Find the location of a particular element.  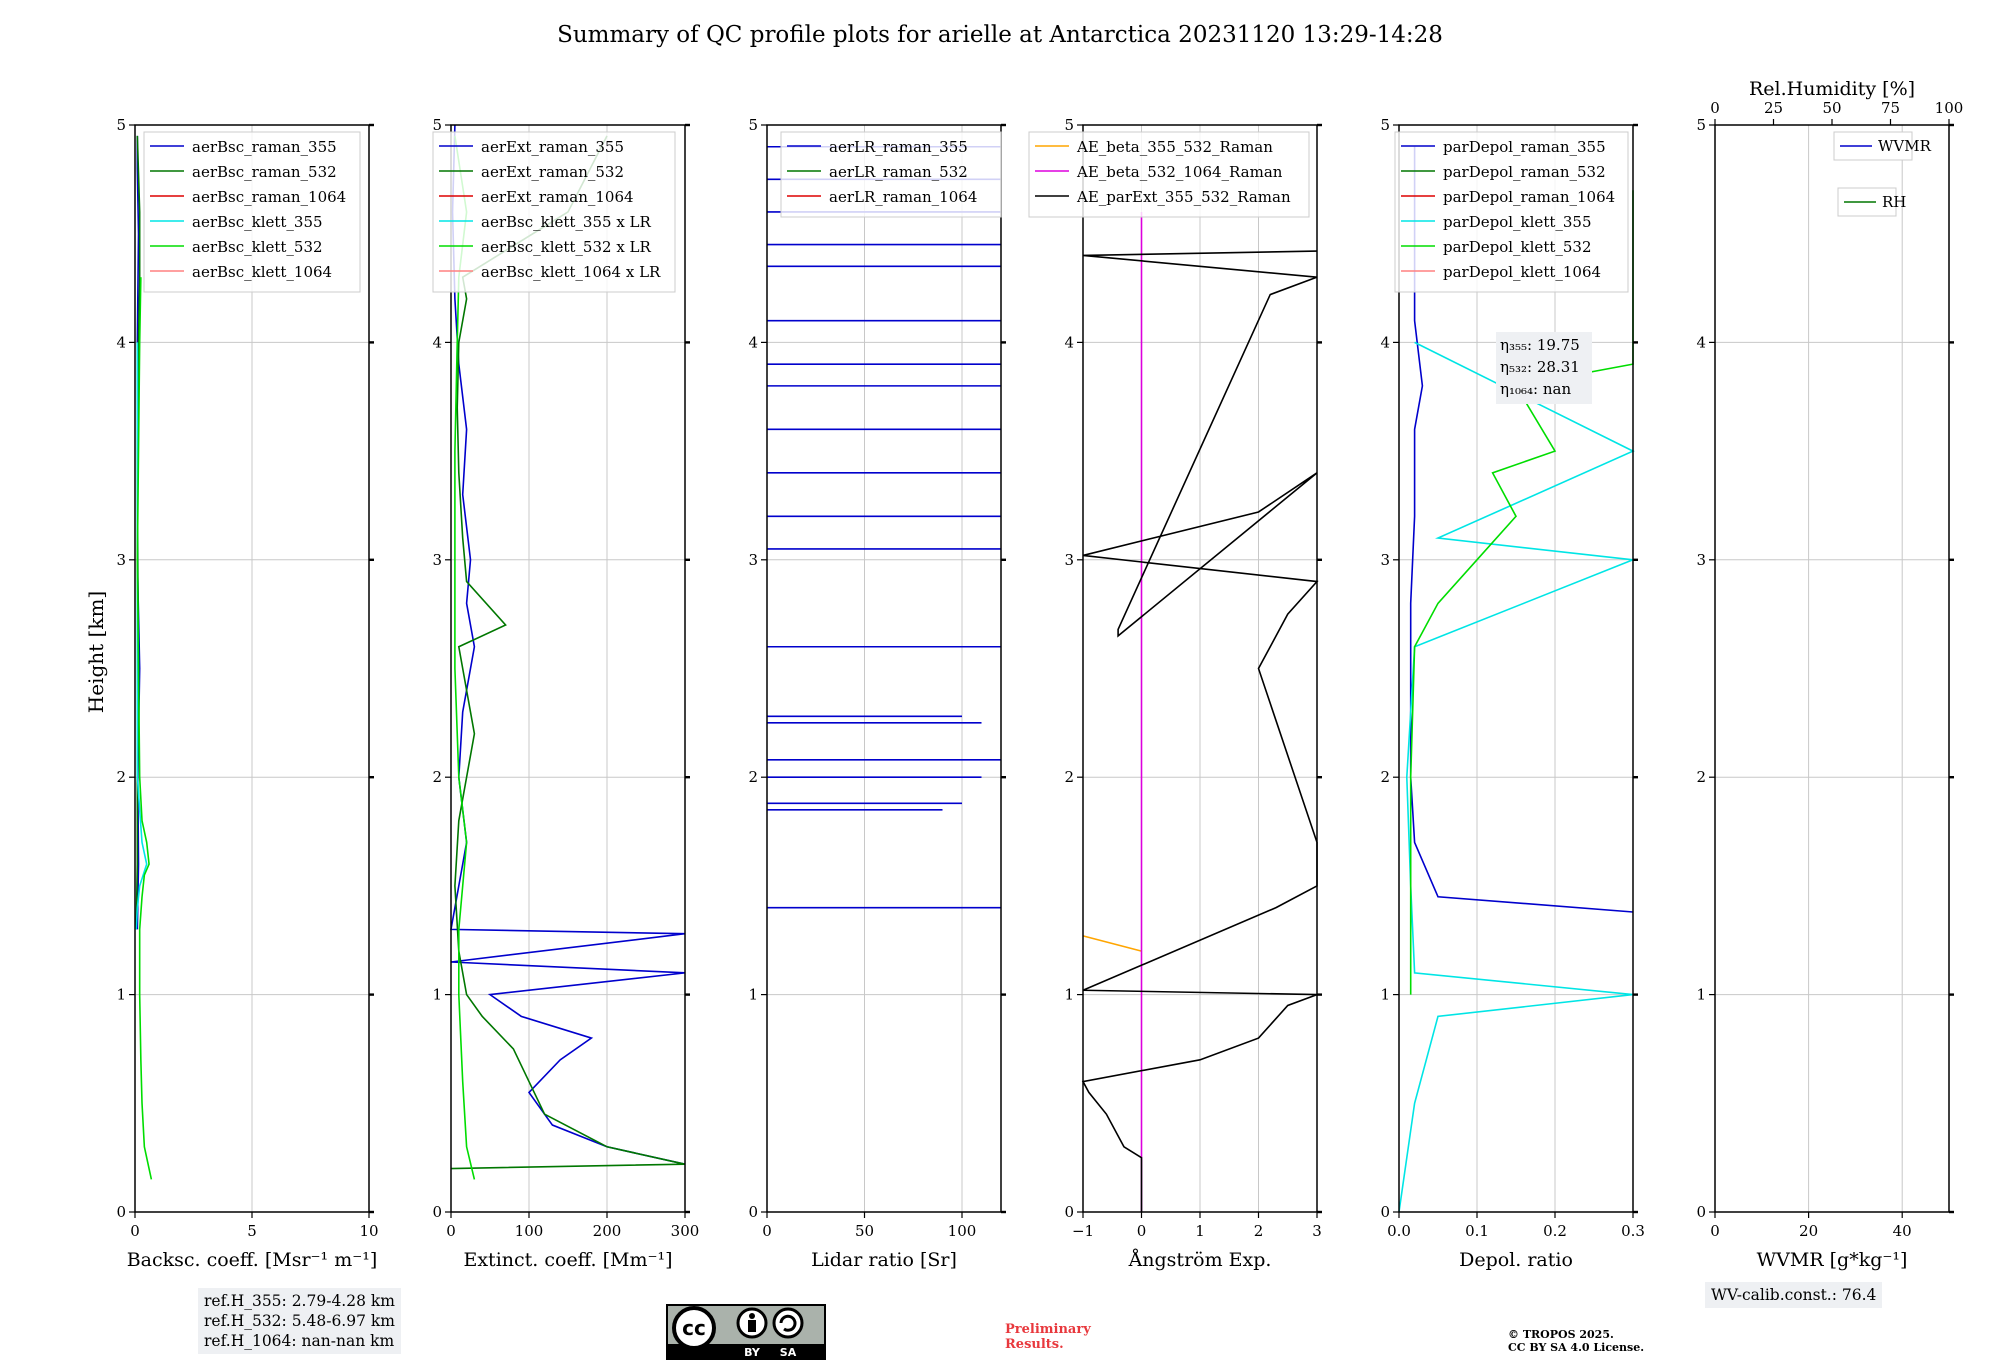

legend-label: aerBsc_klett_355 is located at coordinates (257, 222).